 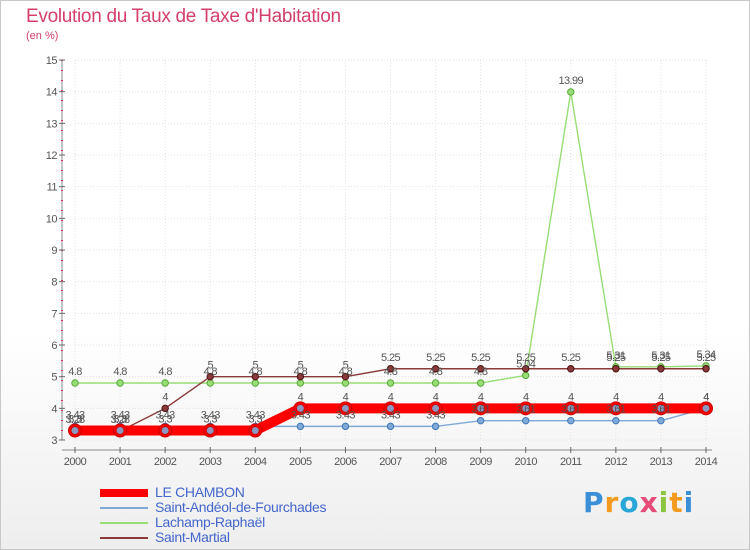 I want to click on logo-letter: P, so click(x=594, y=502).